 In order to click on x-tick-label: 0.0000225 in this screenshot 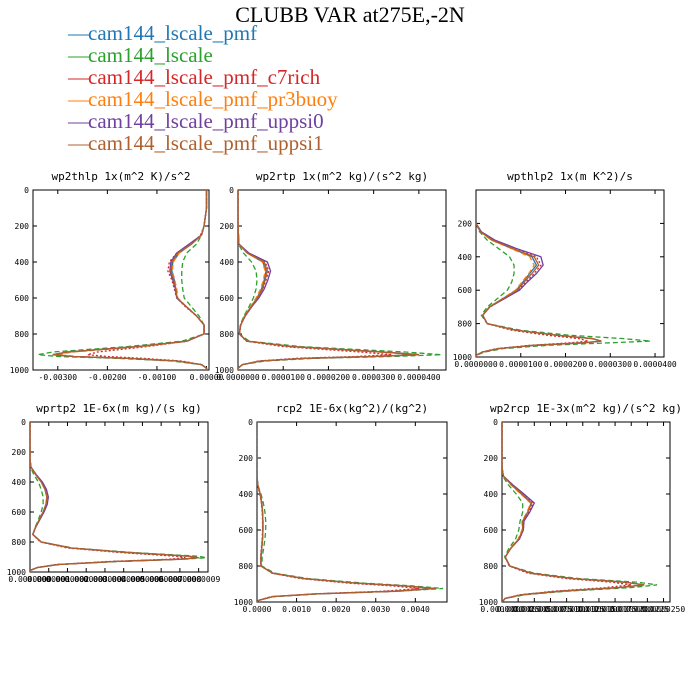, I will do `click(648, 609)`.